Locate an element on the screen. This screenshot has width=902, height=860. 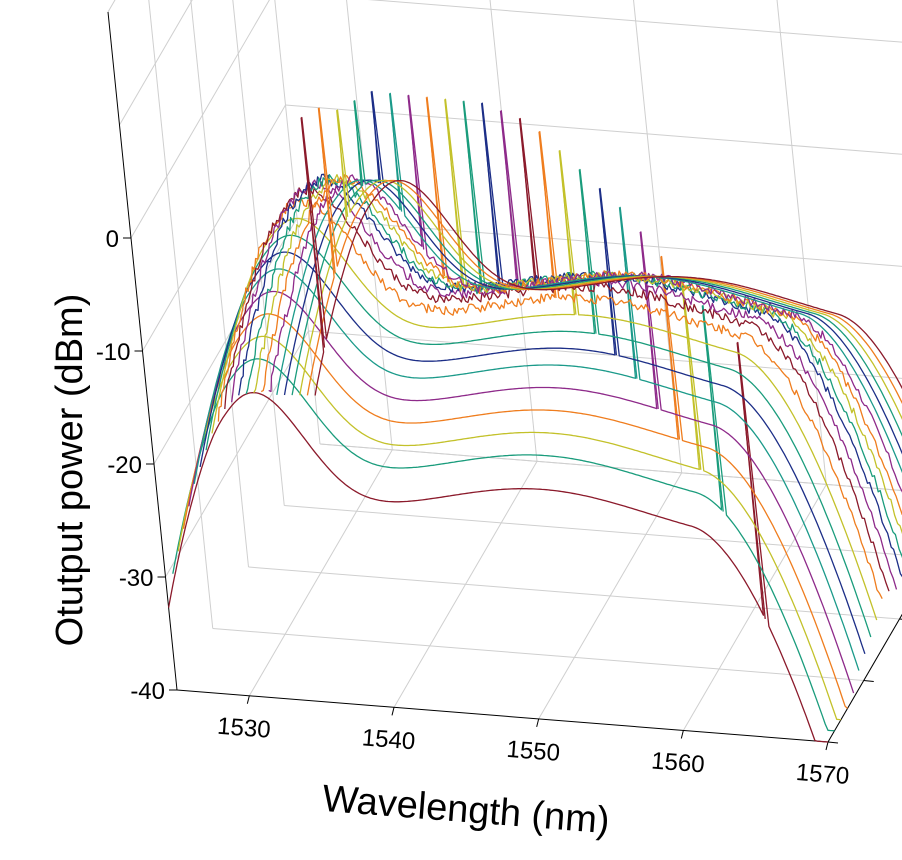
z-tick-labels: 0 -10 -20 -30 -40 is located at coordinates (130, 465).